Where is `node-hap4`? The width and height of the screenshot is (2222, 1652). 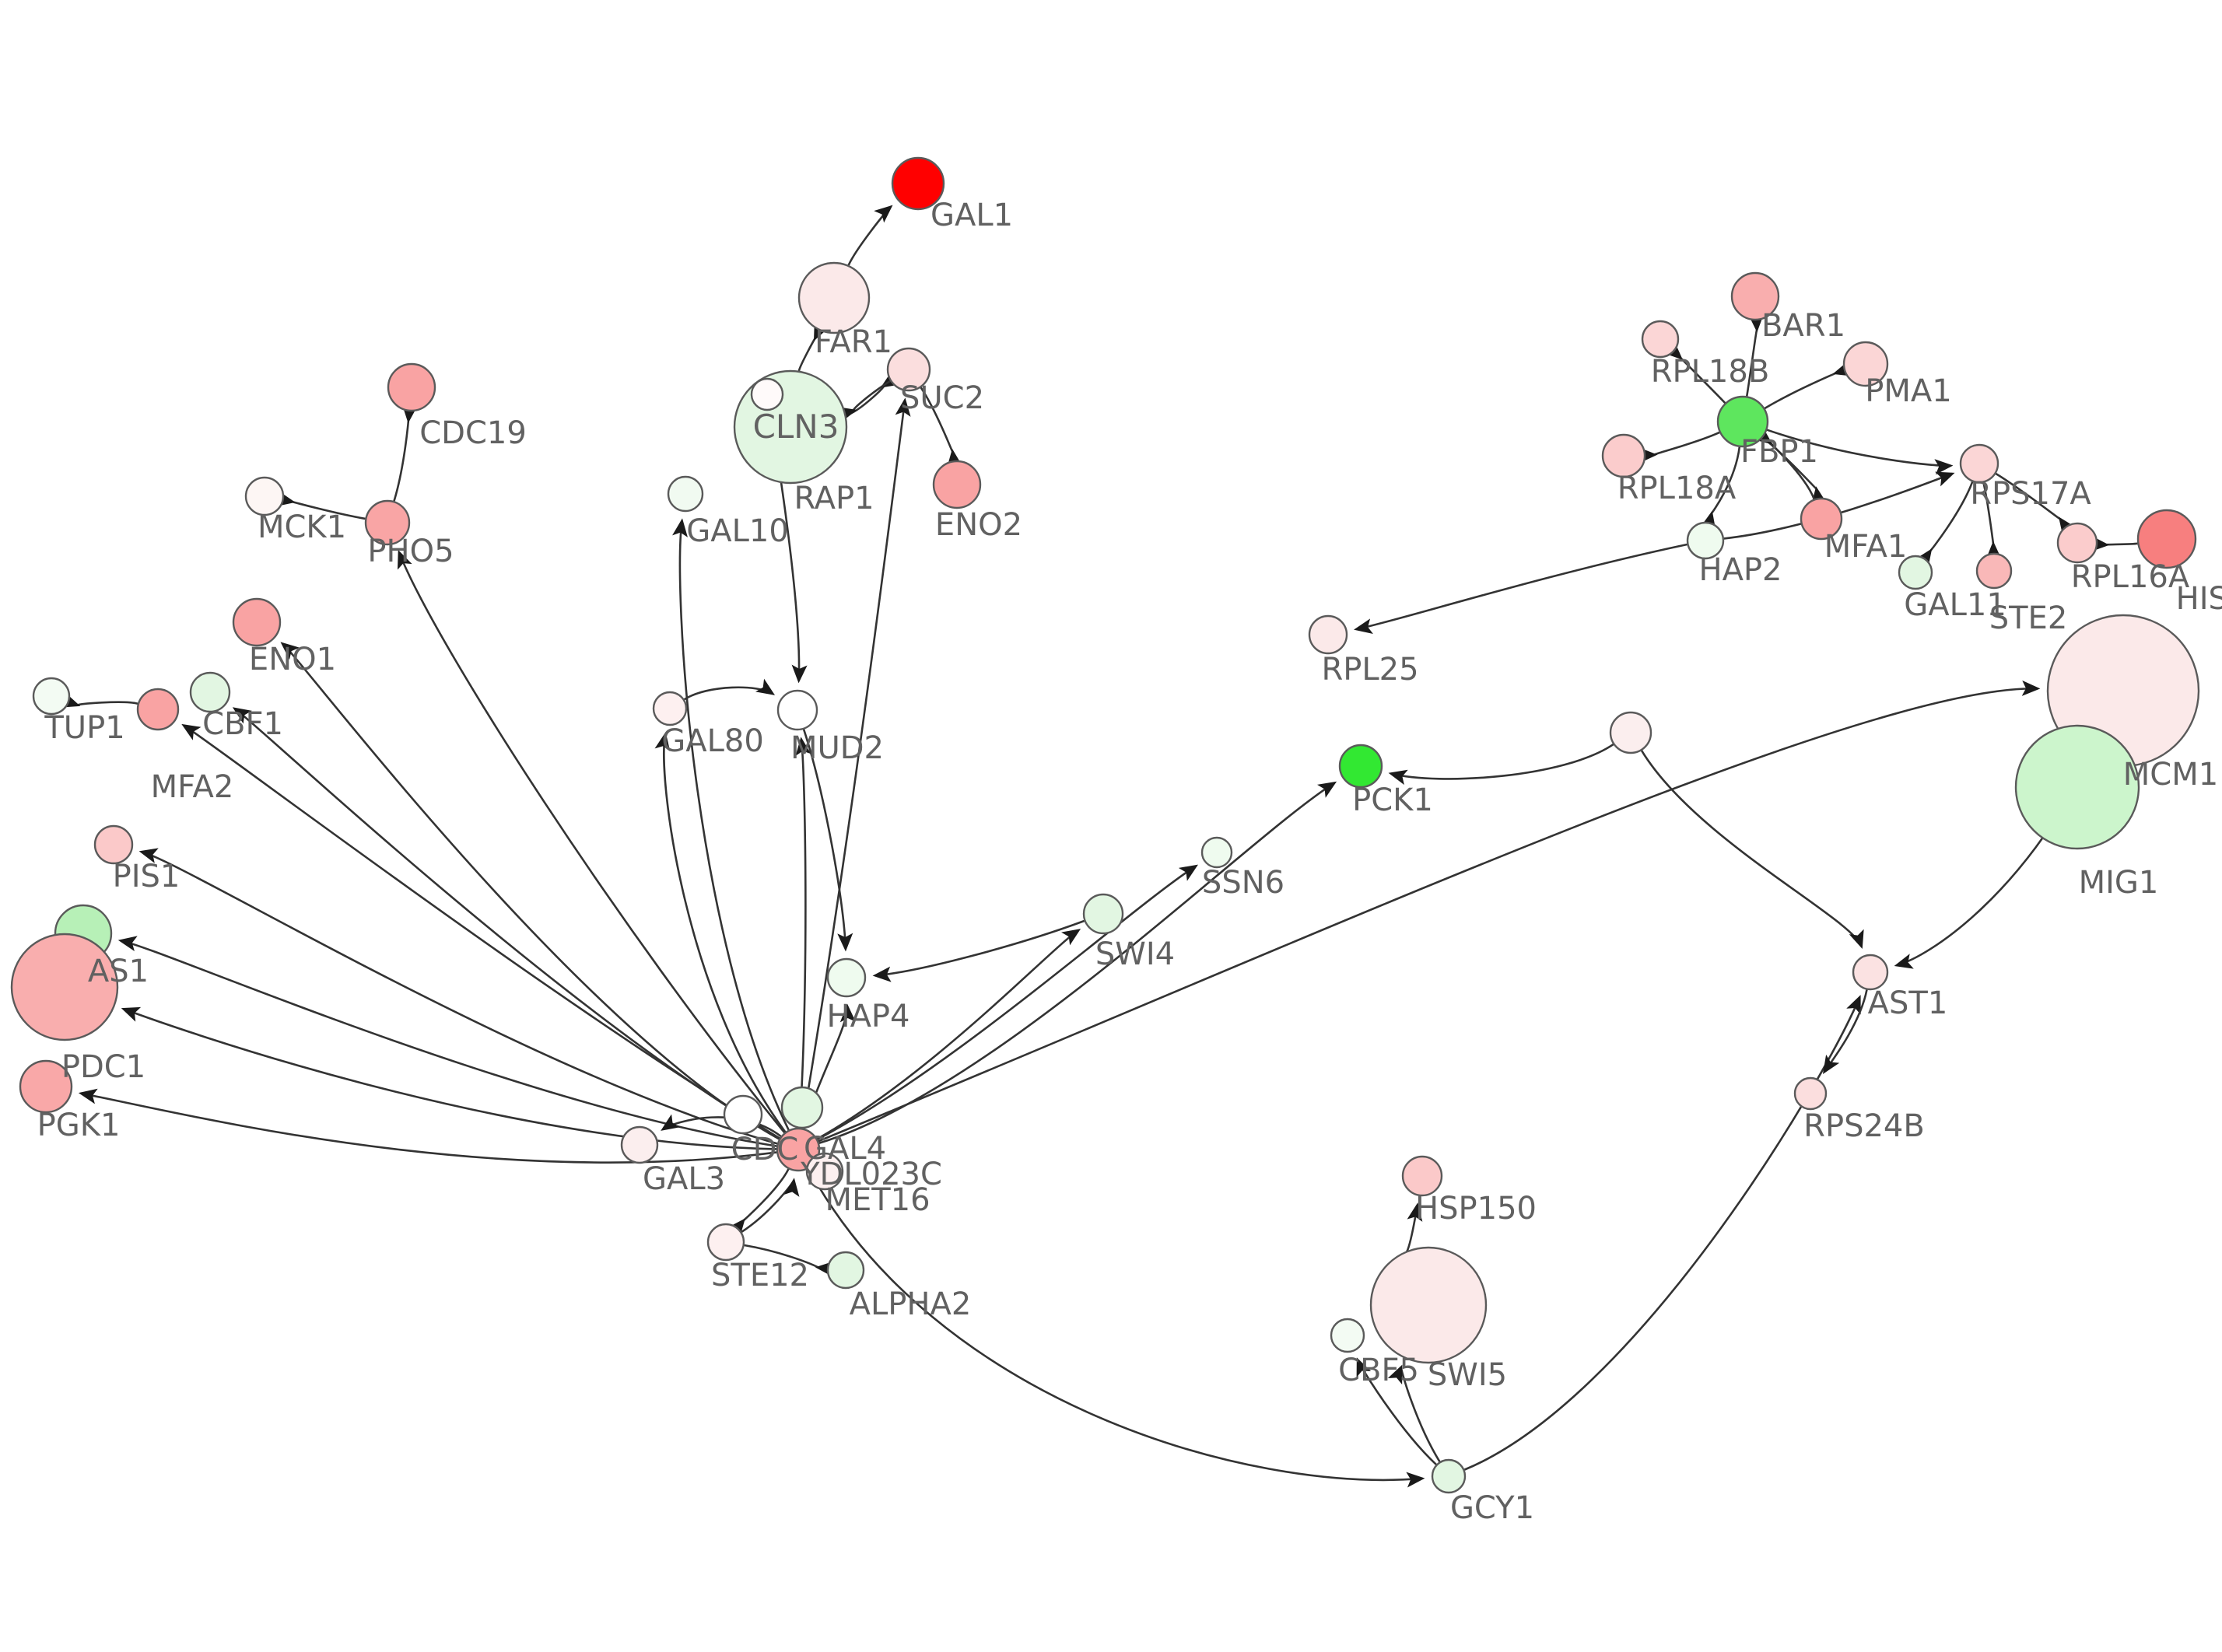 node-hap4 is located at coordinates (846, 978).